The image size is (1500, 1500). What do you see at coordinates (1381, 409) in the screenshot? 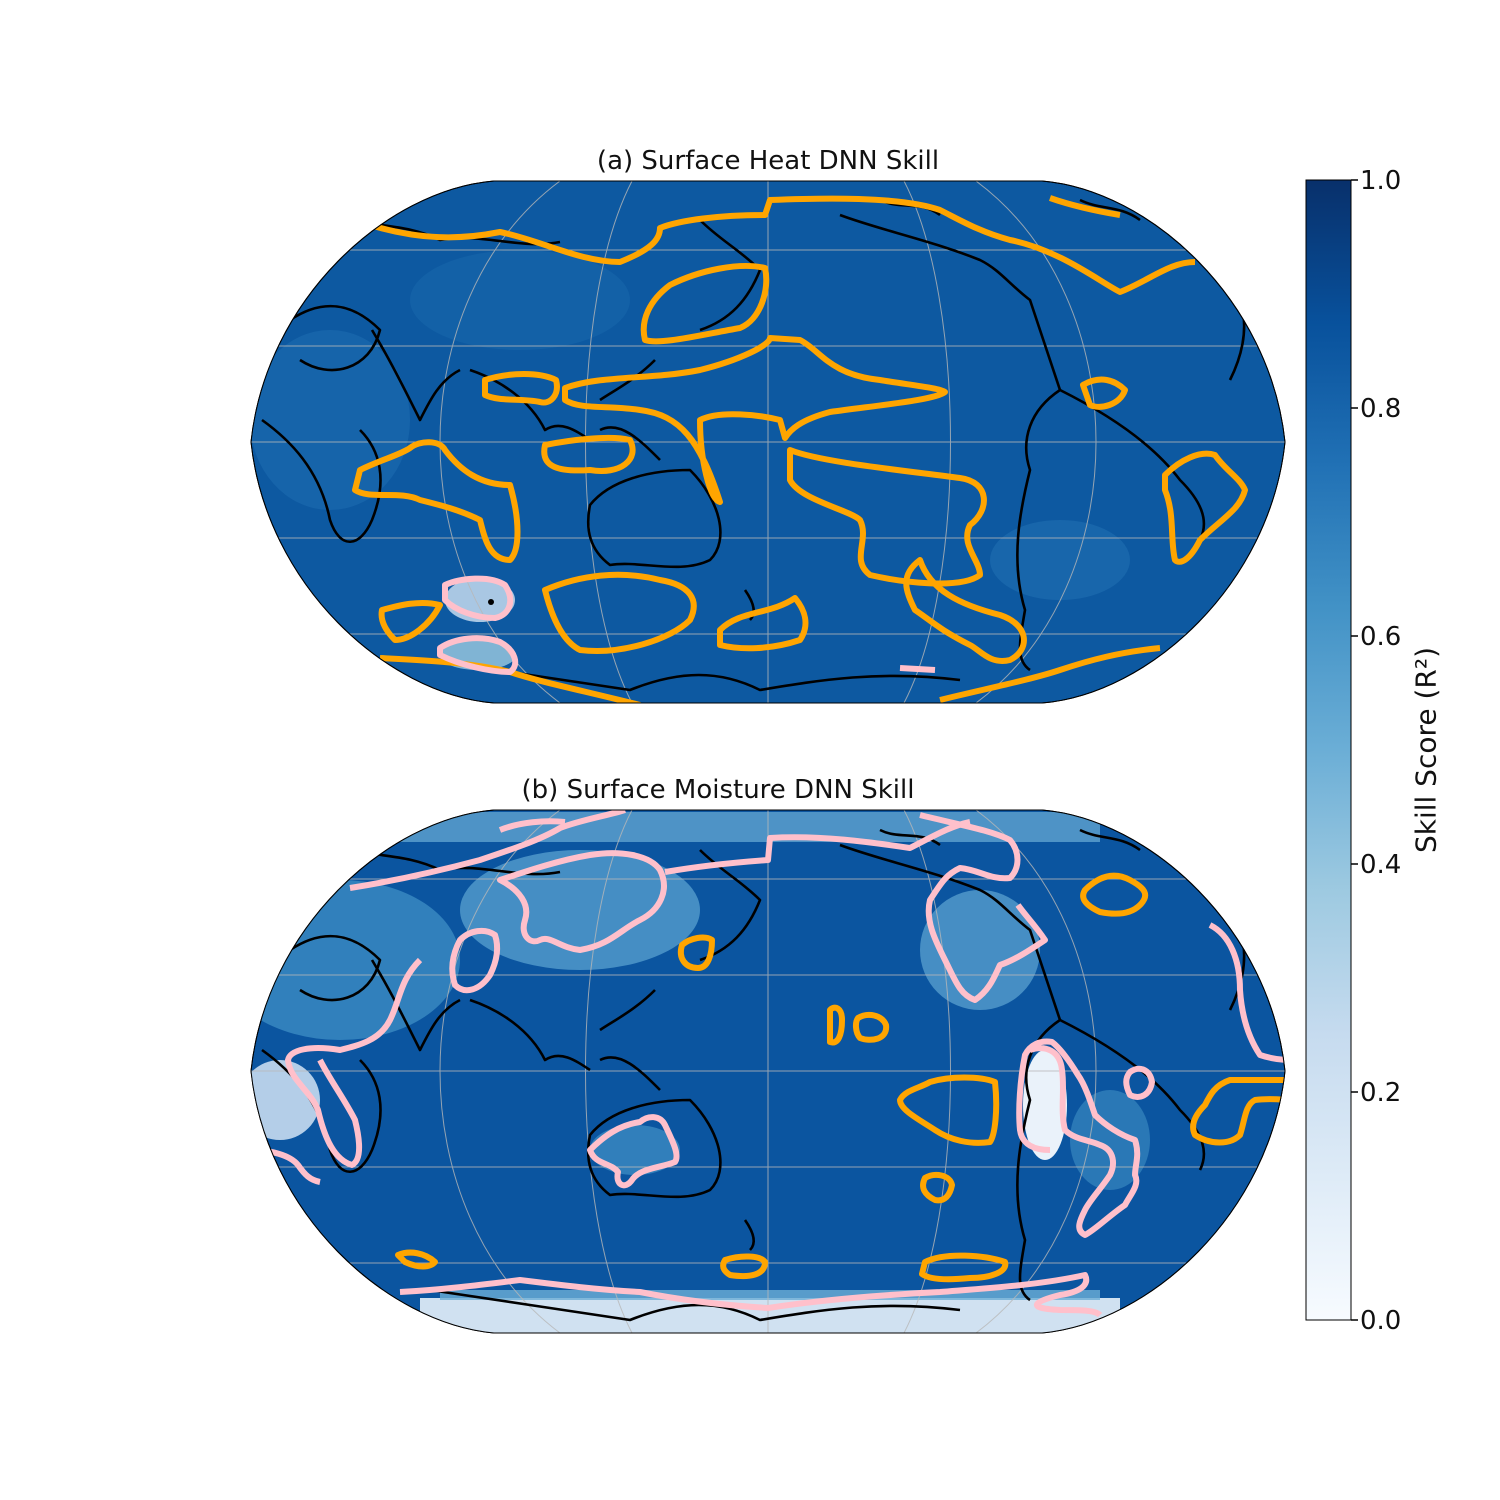
I see `colorbar-tick-label: 0.8` at bounding box center [1381, 409].